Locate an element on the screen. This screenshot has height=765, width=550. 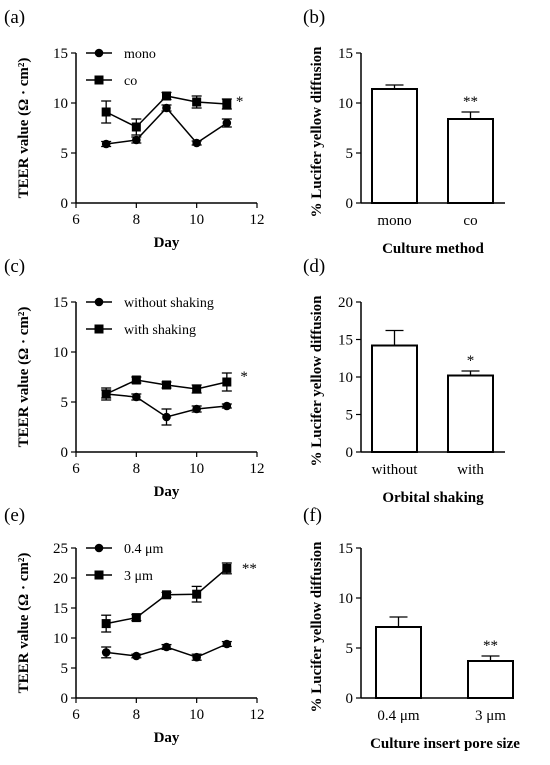
legend-entry: without shaking is located at coordinates (150, 303).